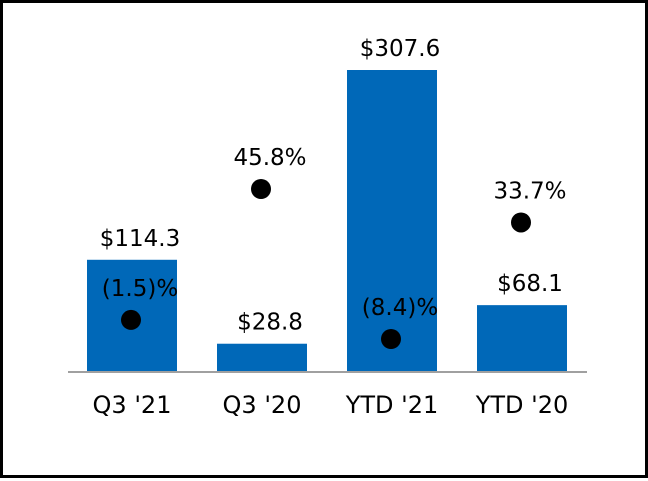  Describe the element at coordinates (530, 284) in the screenshot. I see `bar-label-ytd-20: $68.1` at that location.